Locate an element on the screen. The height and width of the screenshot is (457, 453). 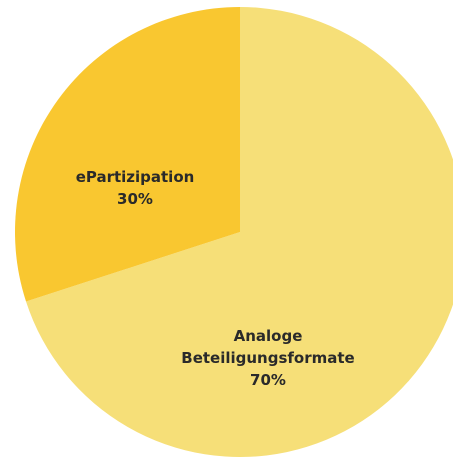
slice-label: Analoge Beteiligungsformate 70% is located at coordinates (268, 358).